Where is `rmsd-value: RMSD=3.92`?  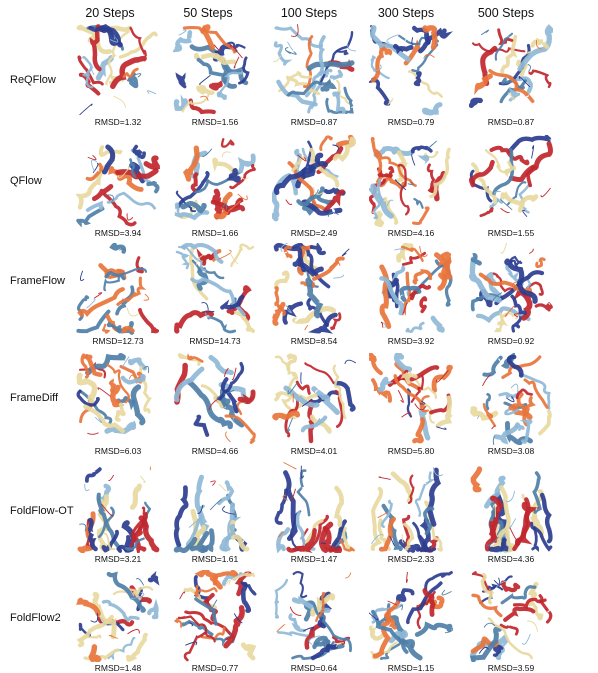
rmsd-value: RMSD=3.92 is located at coordinates (411, 341).